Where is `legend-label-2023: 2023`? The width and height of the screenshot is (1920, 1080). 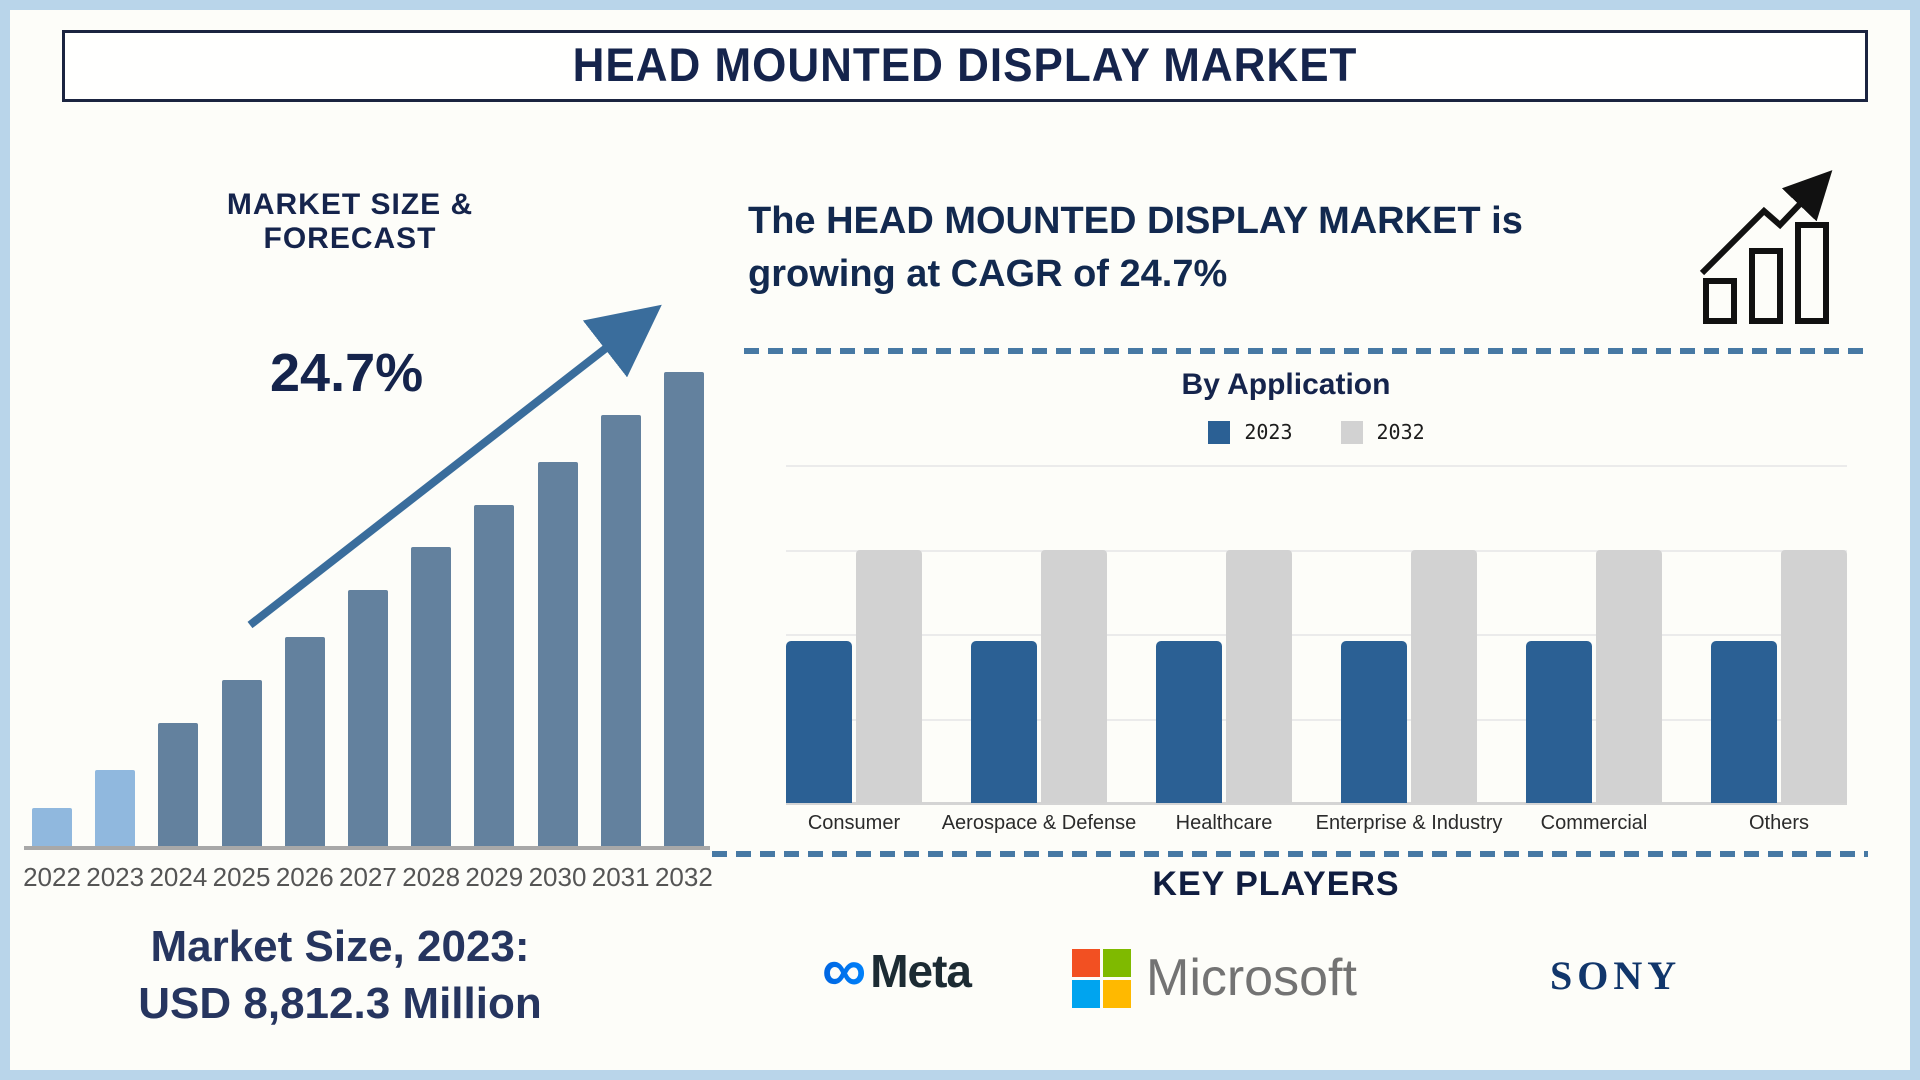 legend-label-2023: 2023 is located at coordinates (1268, 432).